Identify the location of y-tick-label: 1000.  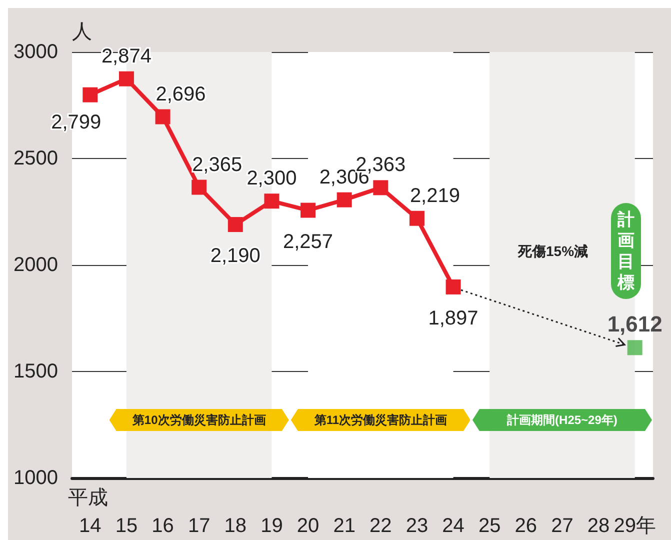
(36, 478).